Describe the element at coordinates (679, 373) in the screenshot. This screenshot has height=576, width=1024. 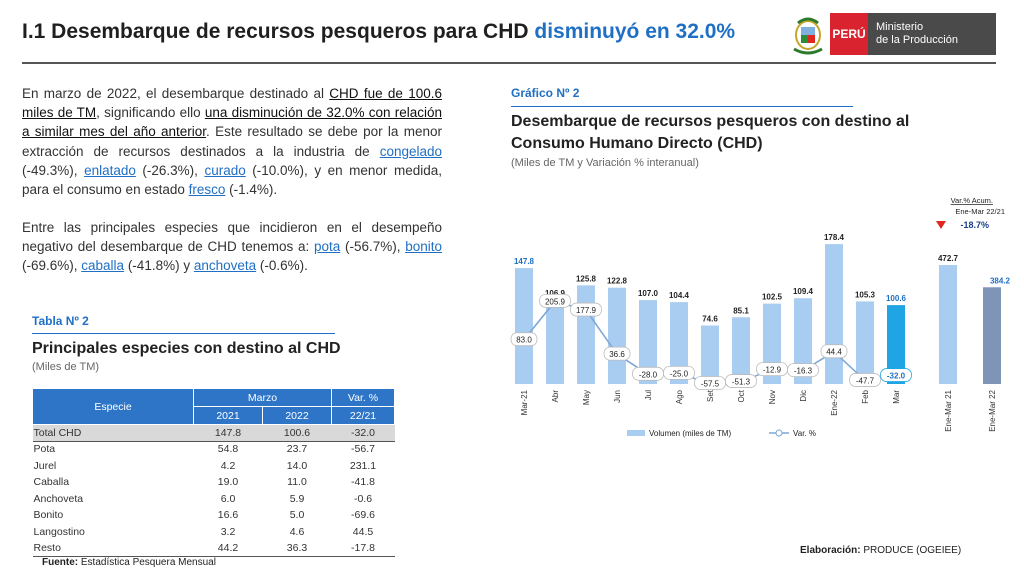
I see `var-label: -25.0` at that location.